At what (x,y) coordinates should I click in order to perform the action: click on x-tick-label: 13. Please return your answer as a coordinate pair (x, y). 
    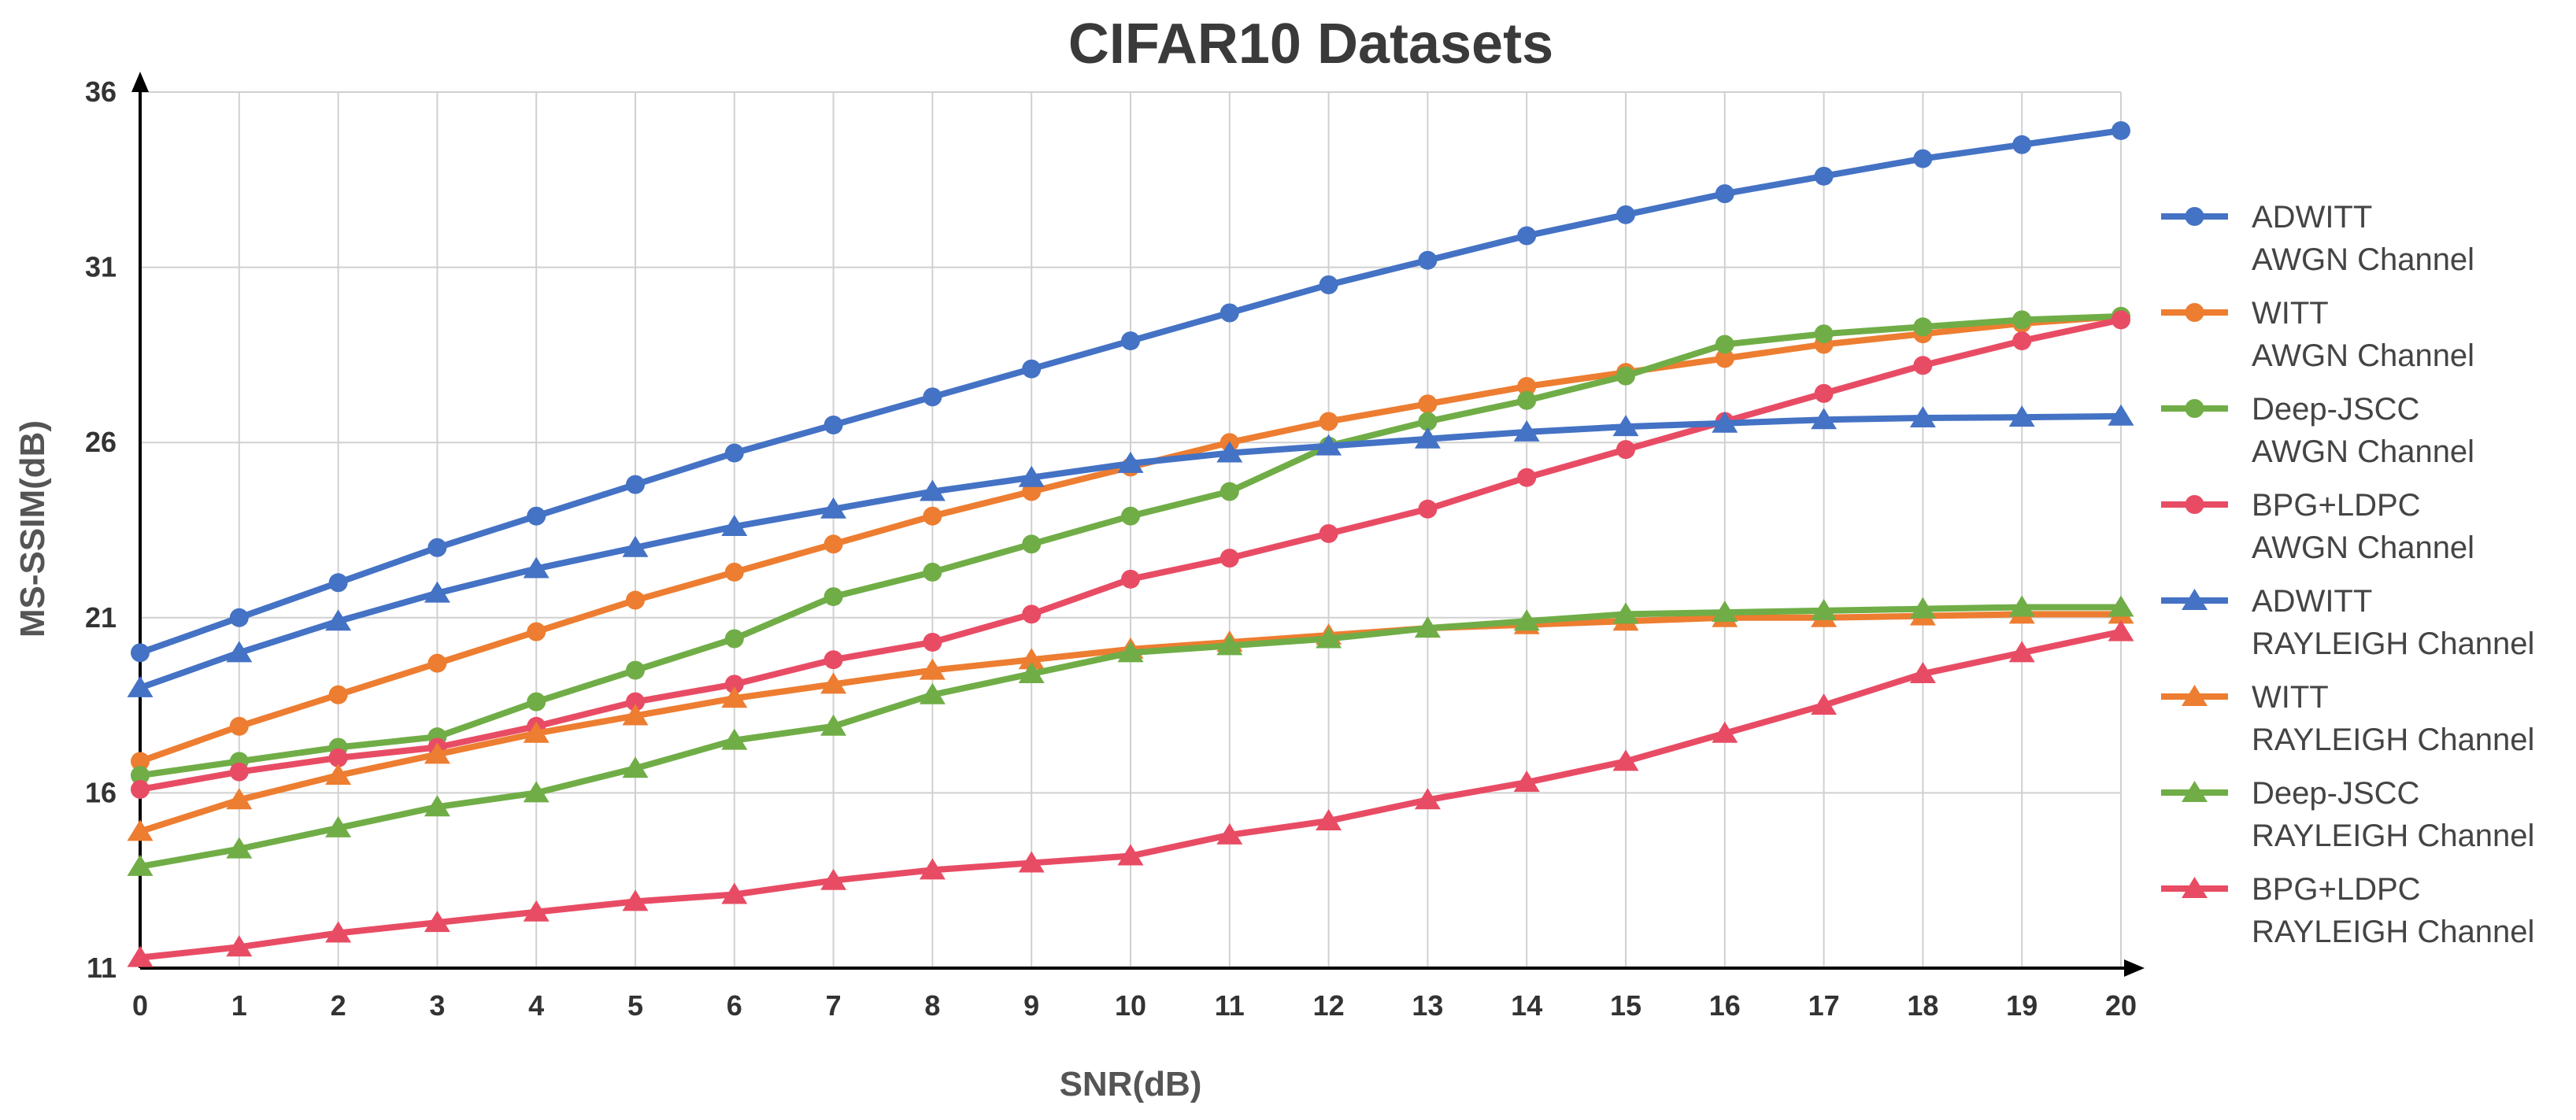
    Looking at the image, I should click on (1427, 1006).